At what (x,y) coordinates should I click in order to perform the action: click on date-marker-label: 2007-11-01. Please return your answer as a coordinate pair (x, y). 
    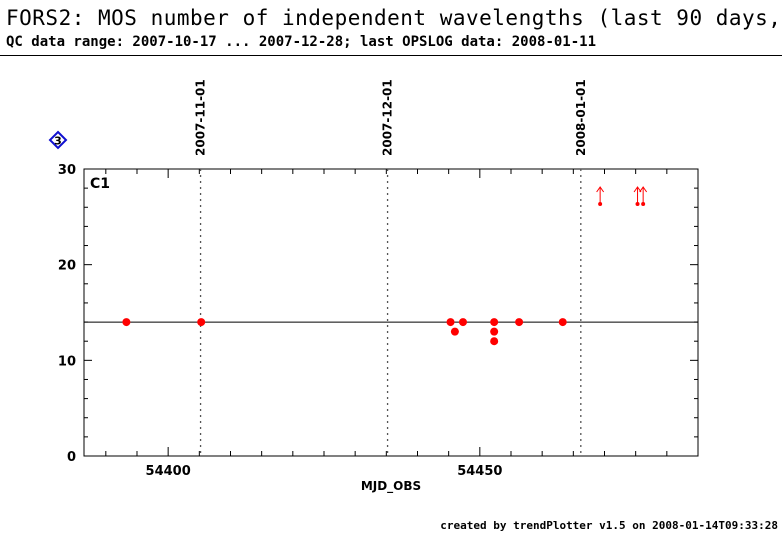
    Looking at the image, I should click on (201, 117).